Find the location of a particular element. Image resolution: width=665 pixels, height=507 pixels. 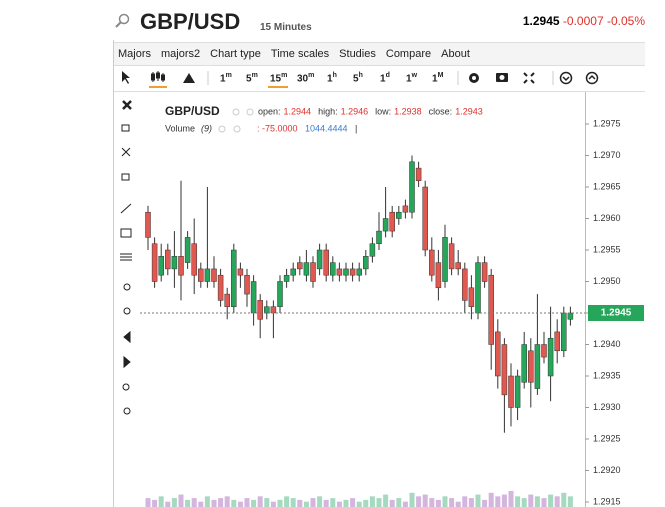

volume-value: 1044.4444 is located at coordinates (326, 128).